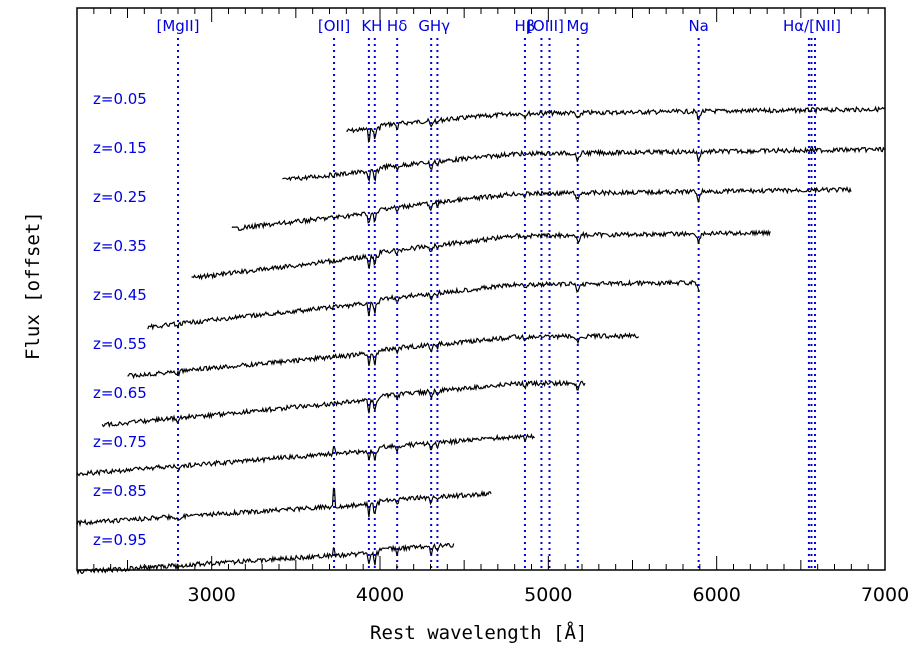 The width and height of the screenshot is (915, 654). I want to click on x-tick-label: 6000, so click(716, 595).